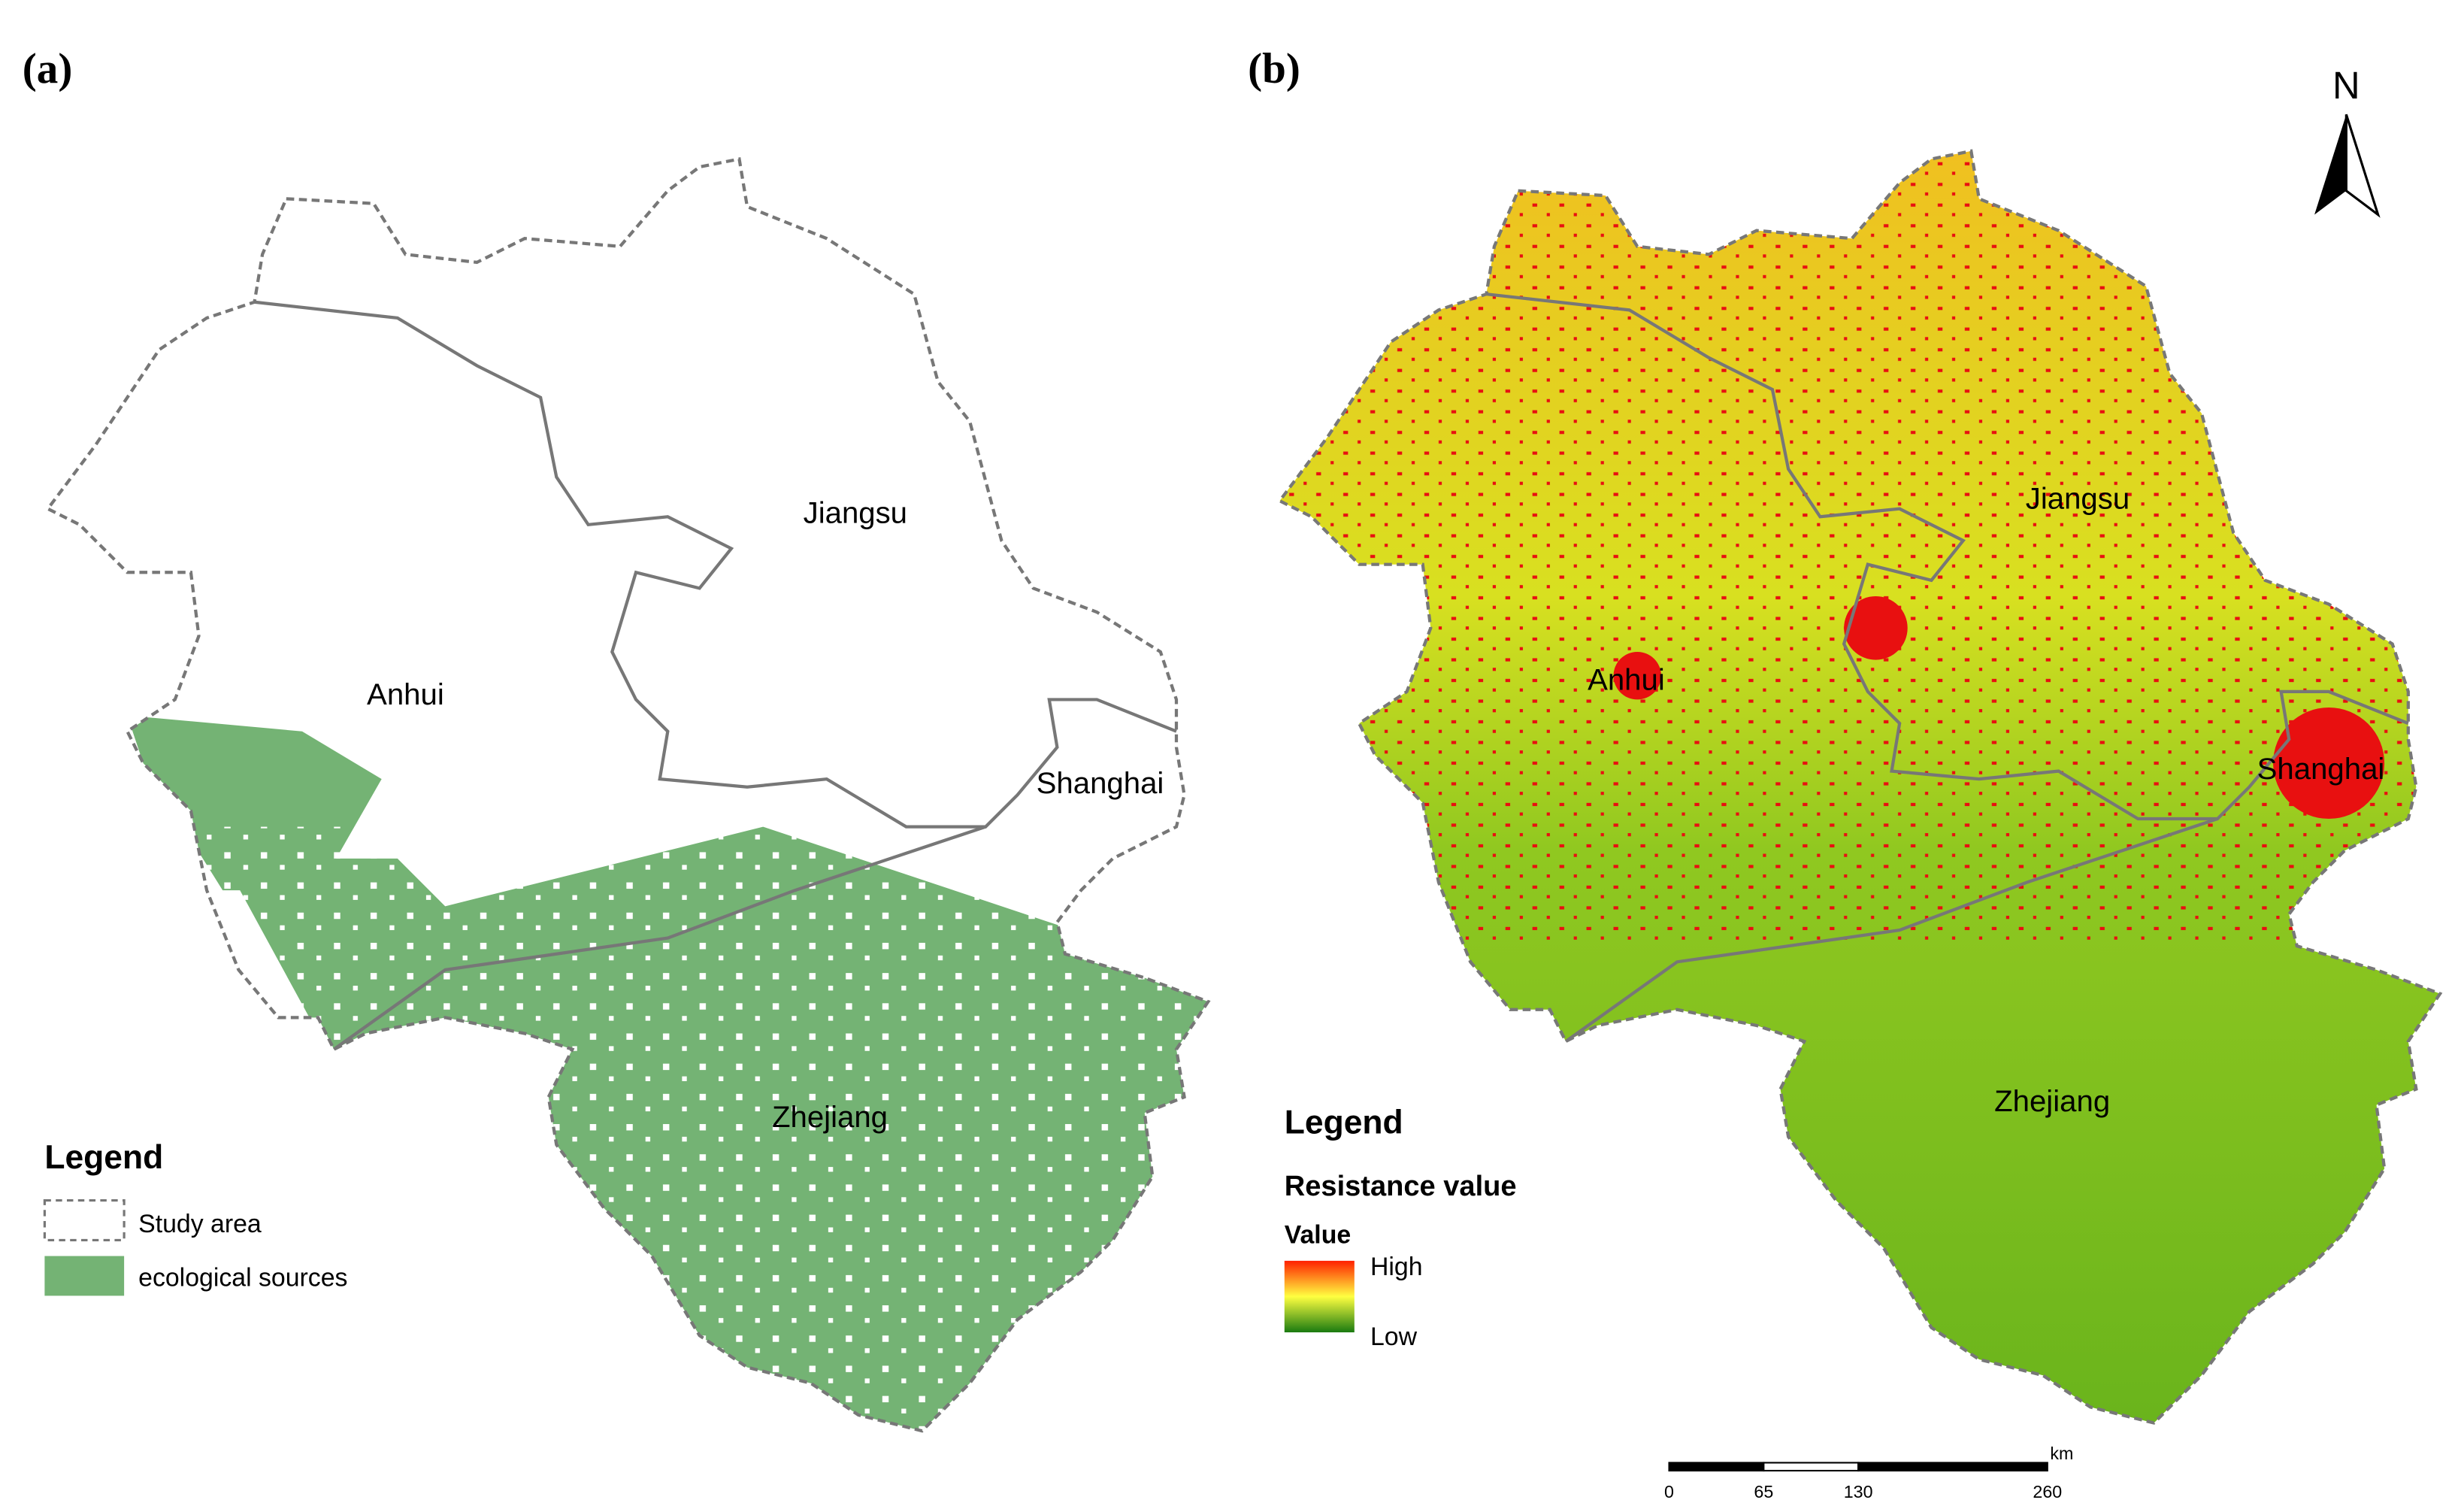 Image resolution: width=2464 pixels, height=1512 pixels. I want to click on scale-label: 65, so click(1763, 1492).